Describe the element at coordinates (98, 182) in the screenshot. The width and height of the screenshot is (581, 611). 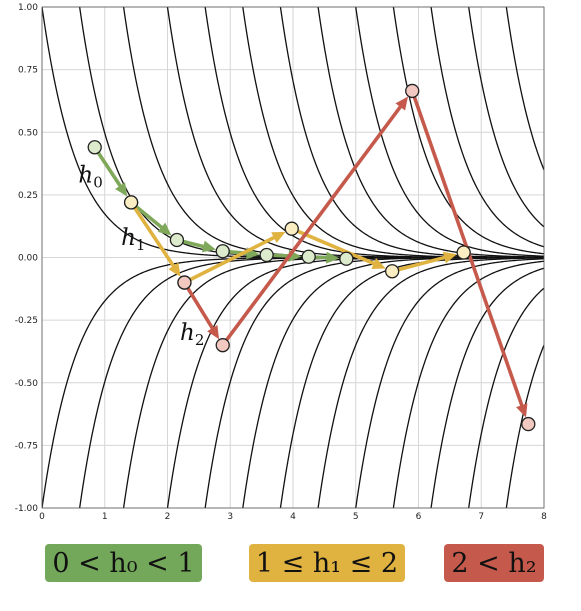
I see `annotation-sub: 0` at that location.